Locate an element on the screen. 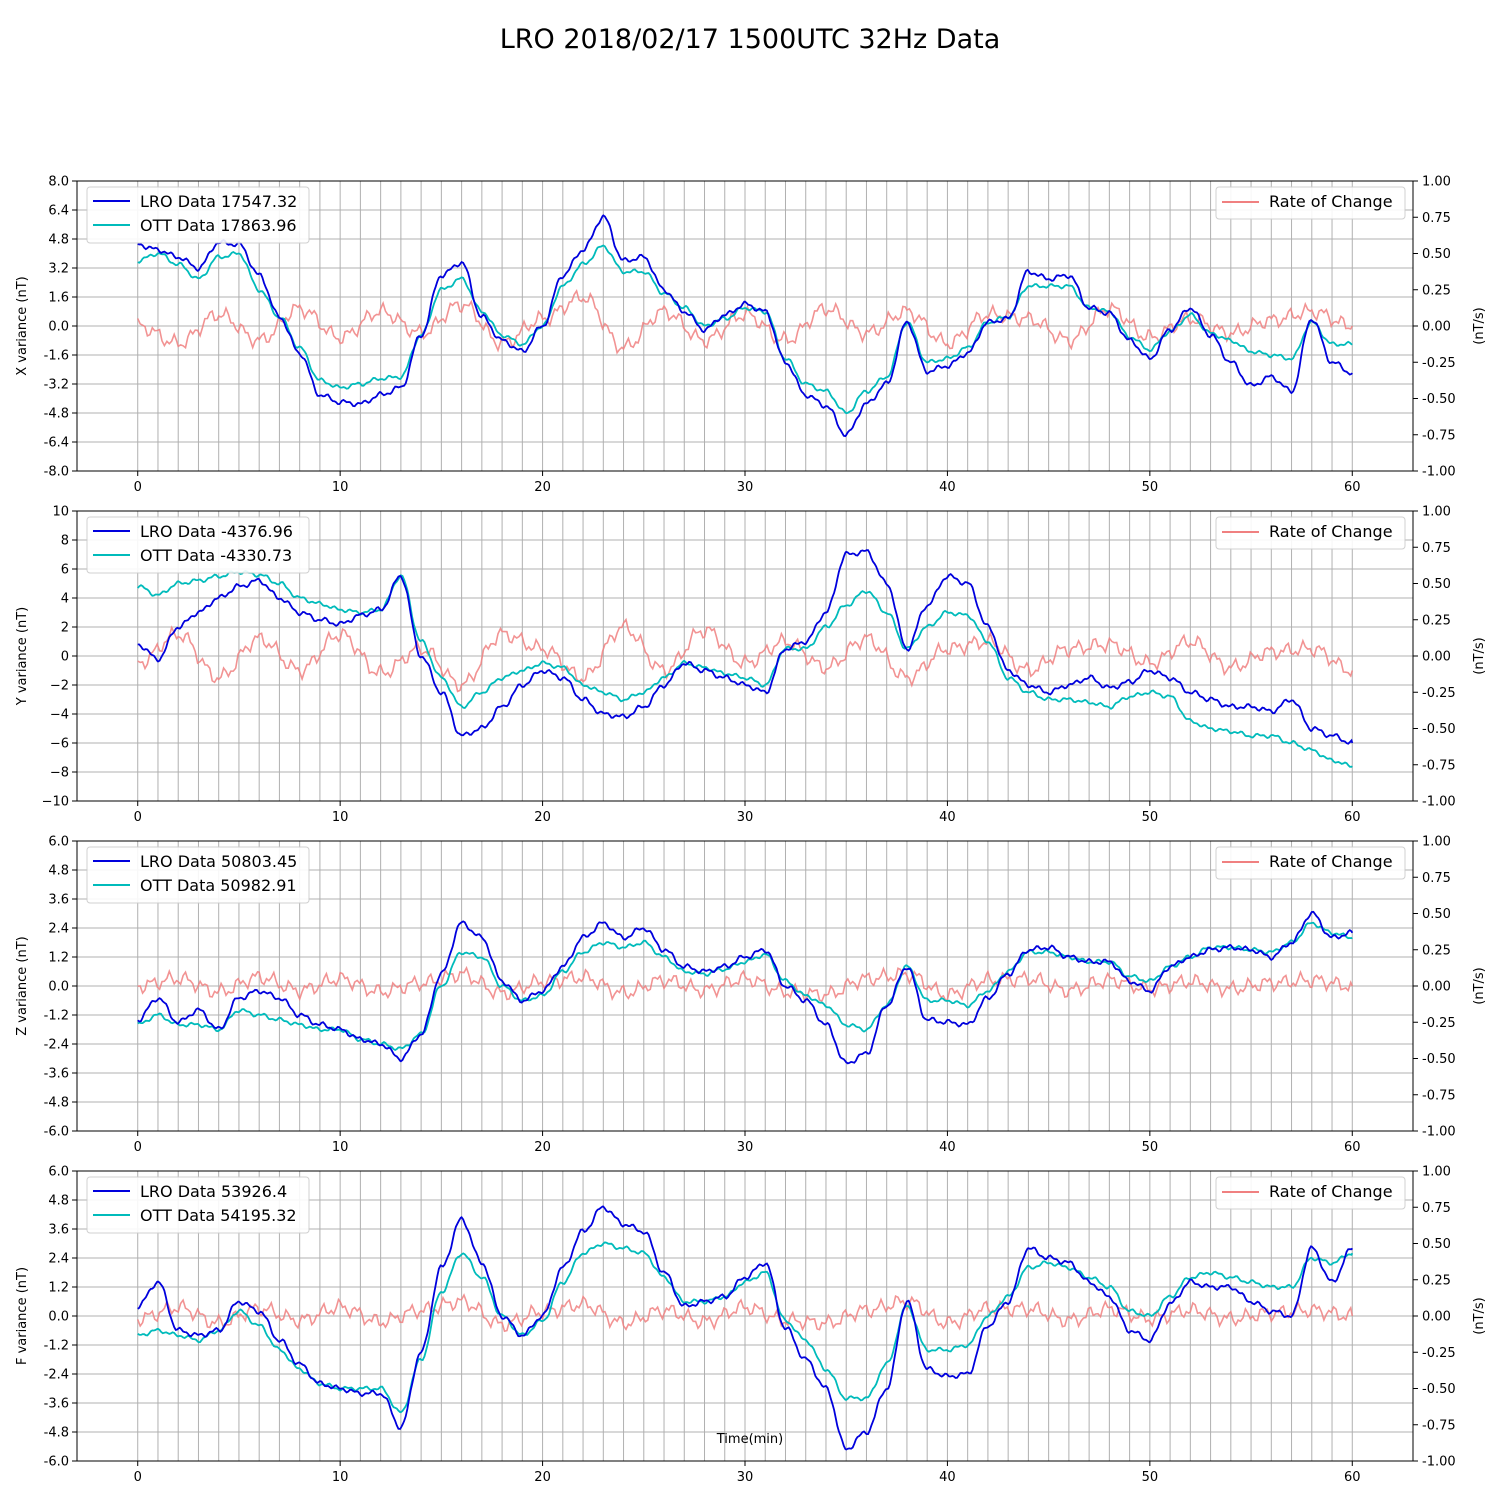  y-tick-label: 0 is located at coordinates (65, 657).